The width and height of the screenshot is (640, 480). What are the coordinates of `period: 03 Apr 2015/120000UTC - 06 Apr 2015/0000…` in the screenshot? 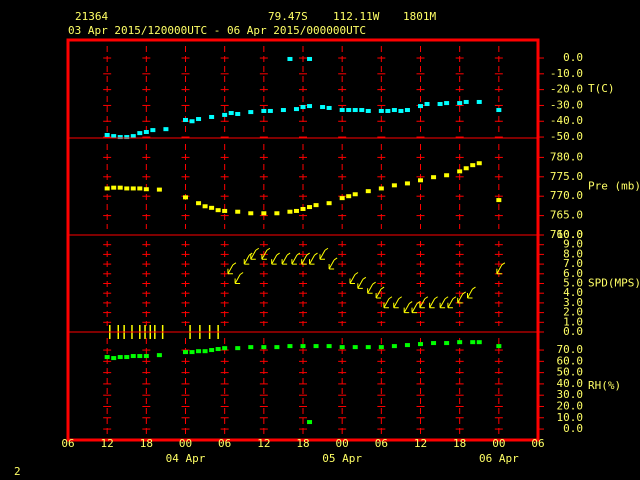 It's located at (217, 30).